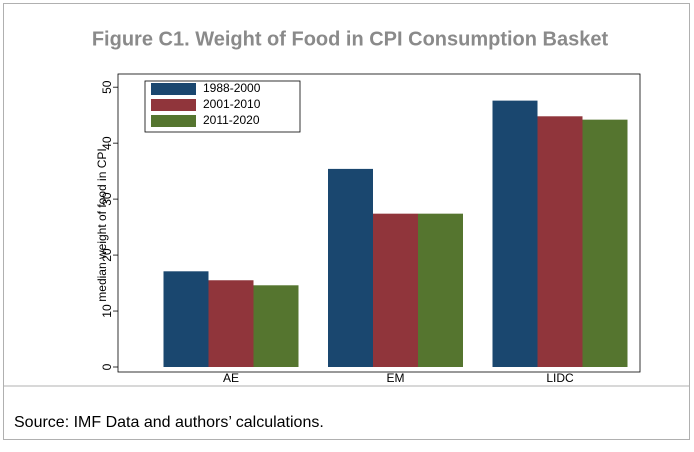 Image resolution: width=694 pixels, height=452 pixels. I want to click on y-tick-label: 40, so click(107, 143).